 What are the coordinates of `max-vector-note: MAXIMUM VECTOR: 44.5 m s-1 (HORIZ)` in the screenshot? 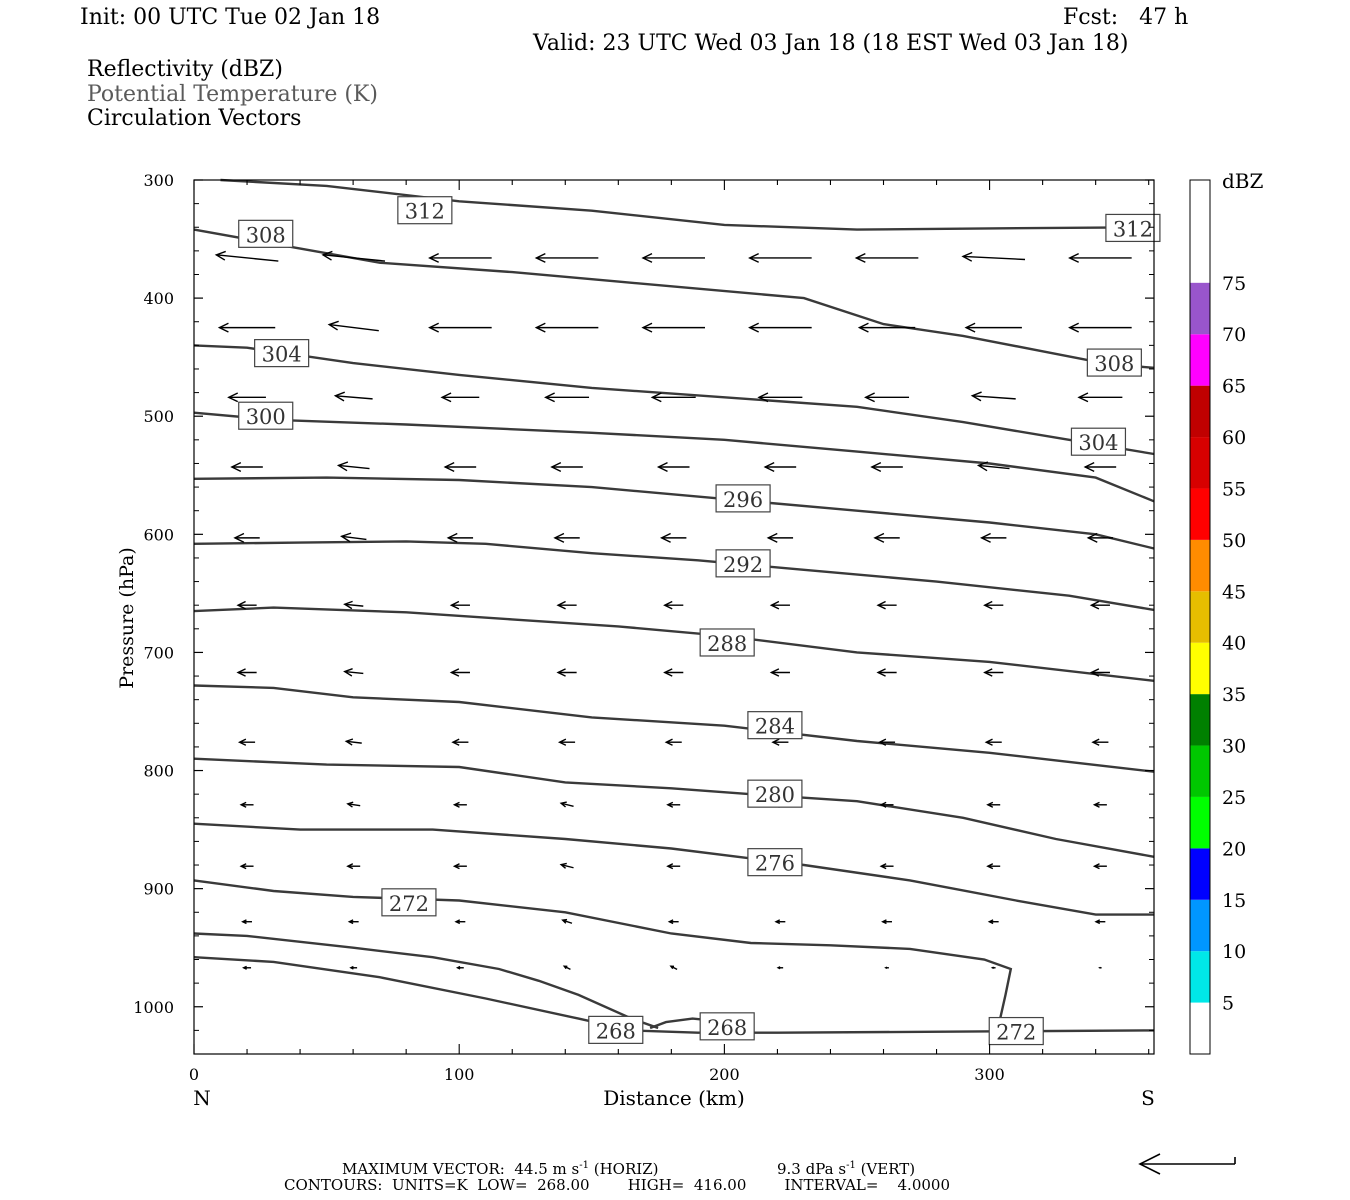 It's located at (500, 1167).